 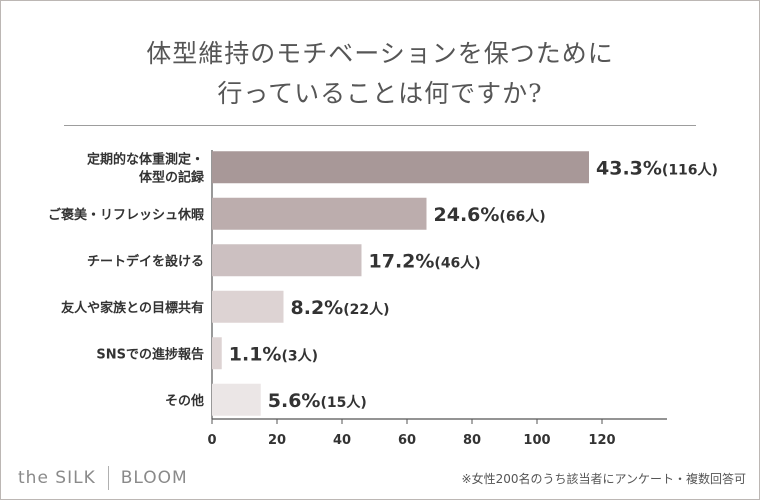 I want to click on data-label: 8.2%(22人), so click(x=340, y=308).